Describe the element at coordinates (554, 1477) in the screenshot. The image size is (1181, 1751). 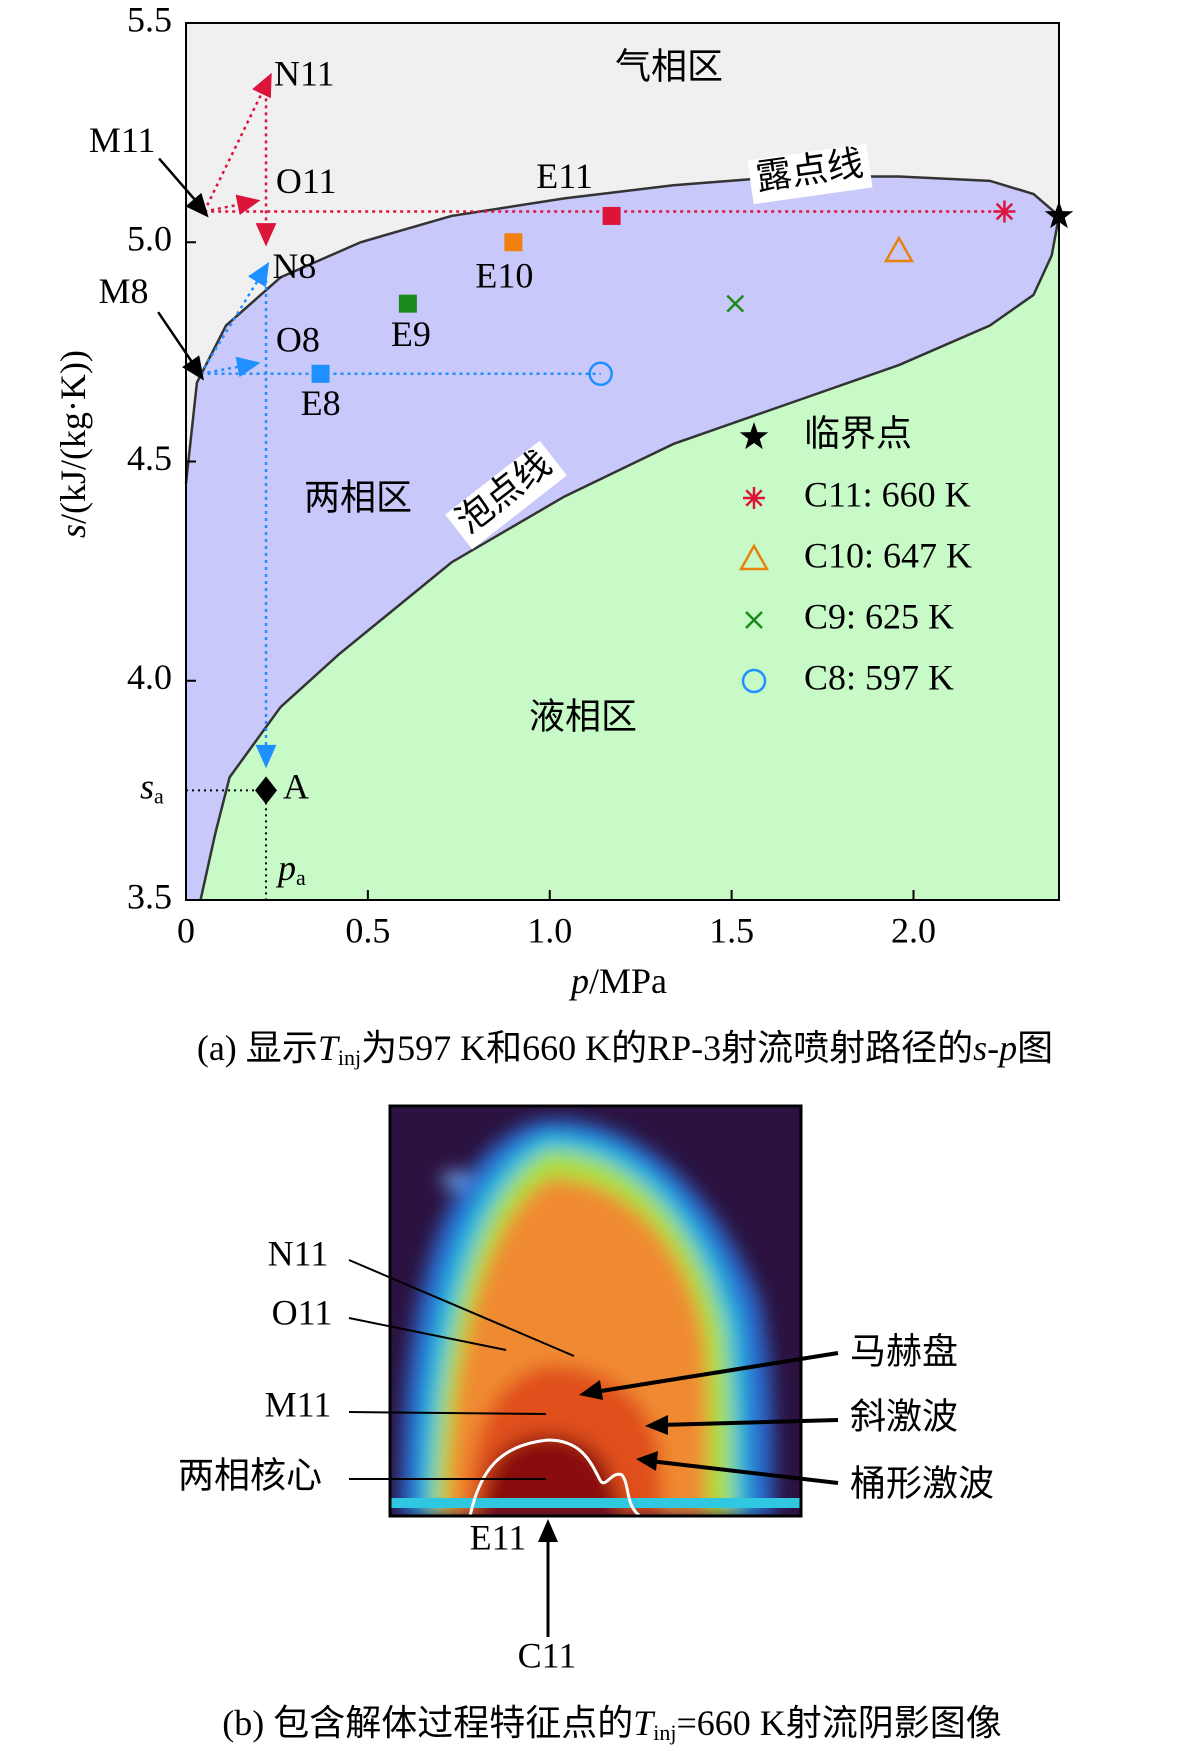
I see `contour` at that location.